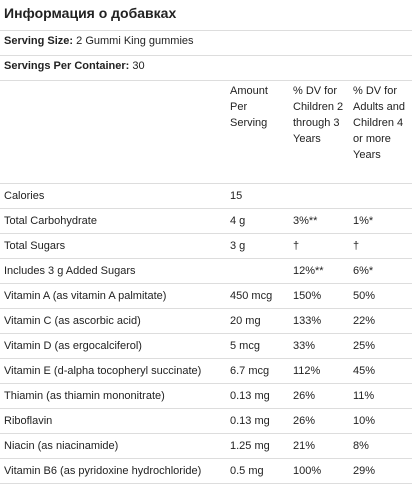 The image size is (419, 485). What do you see at coordinates (245, 346) in the screenshot?
I see `row-value: 5 mcg` at bounding box center [245, 346].